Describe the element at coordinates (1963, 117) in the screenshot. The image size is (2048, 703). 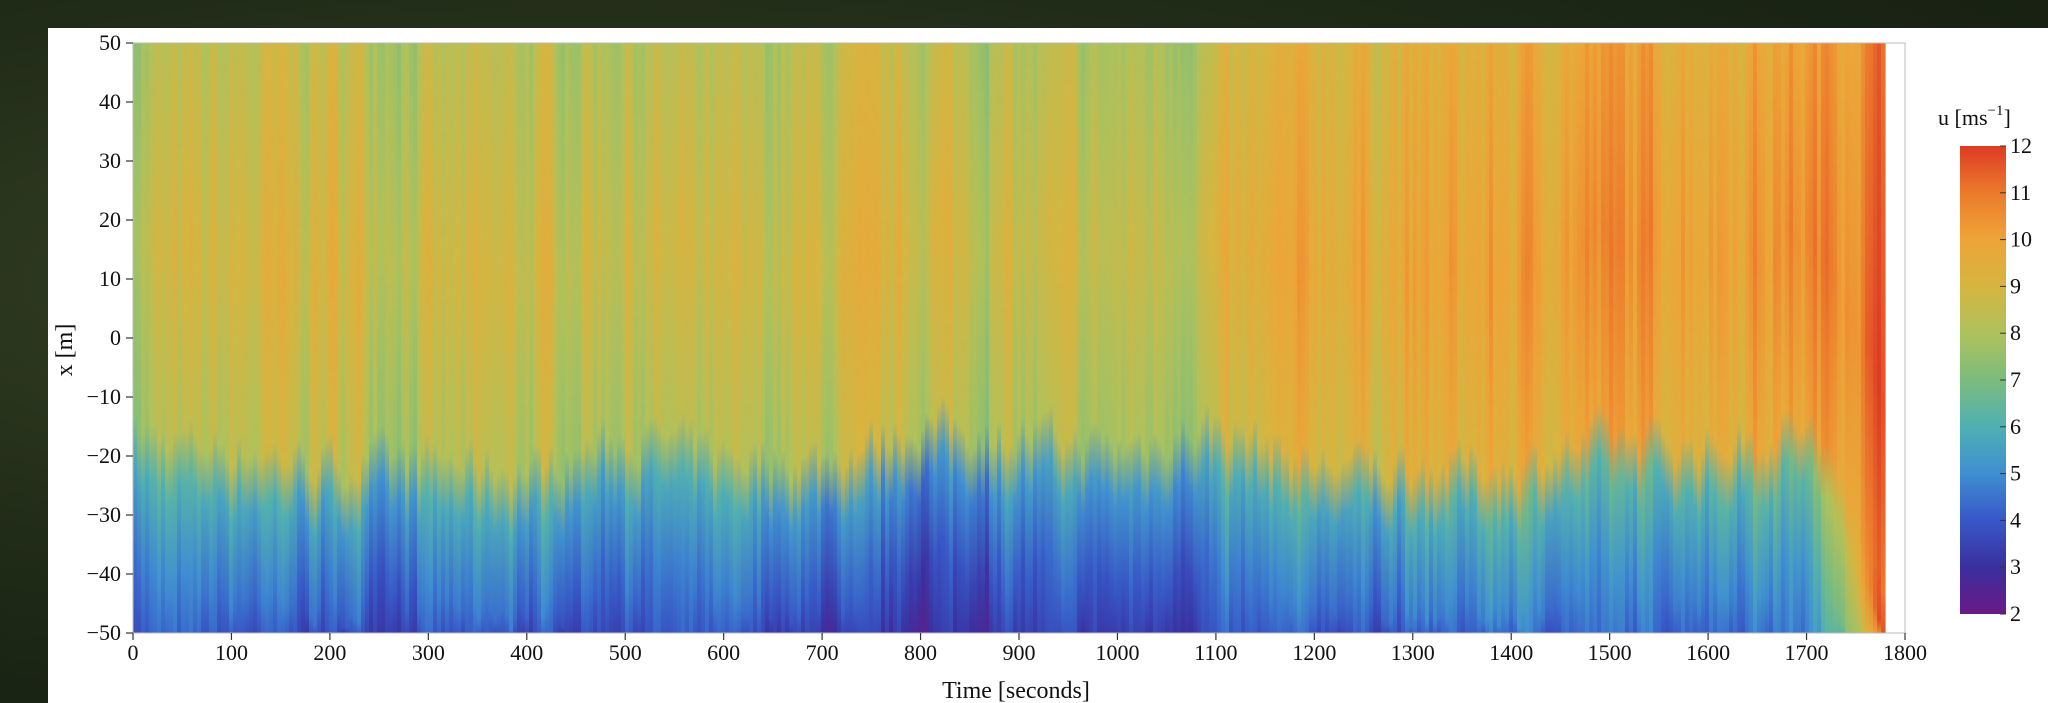
I see `colorbar-label-base: u [ms` at that location.